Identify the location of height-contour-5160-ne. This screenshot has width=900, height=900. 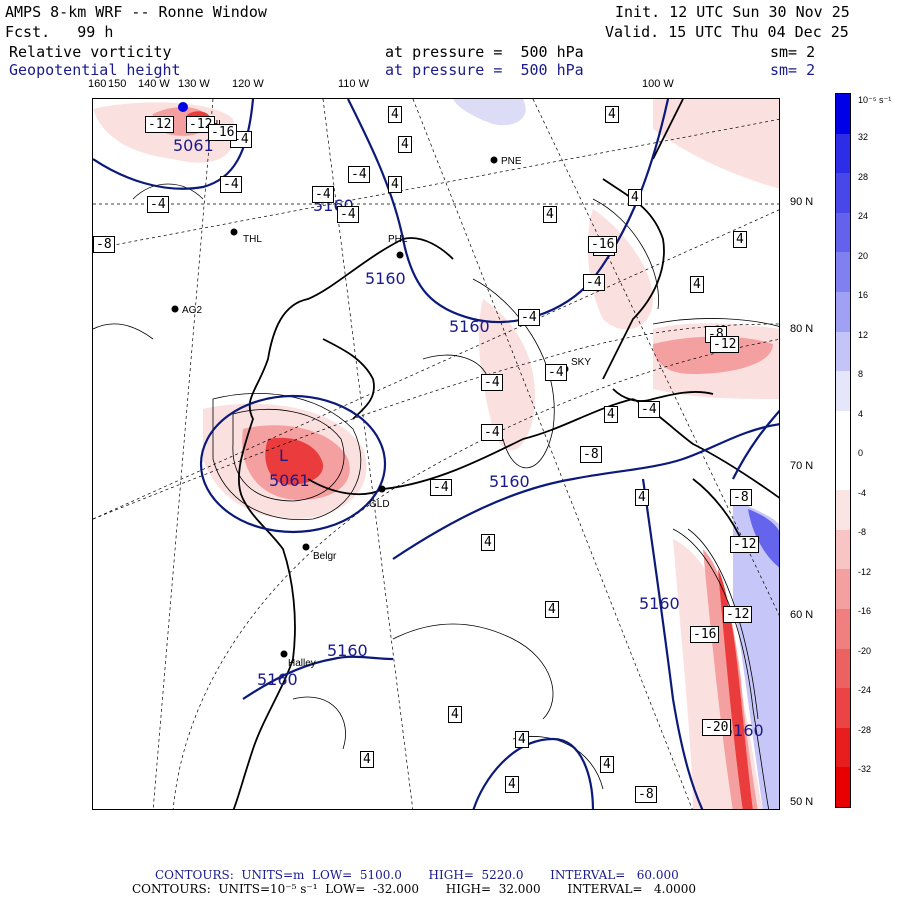
(755, 444).